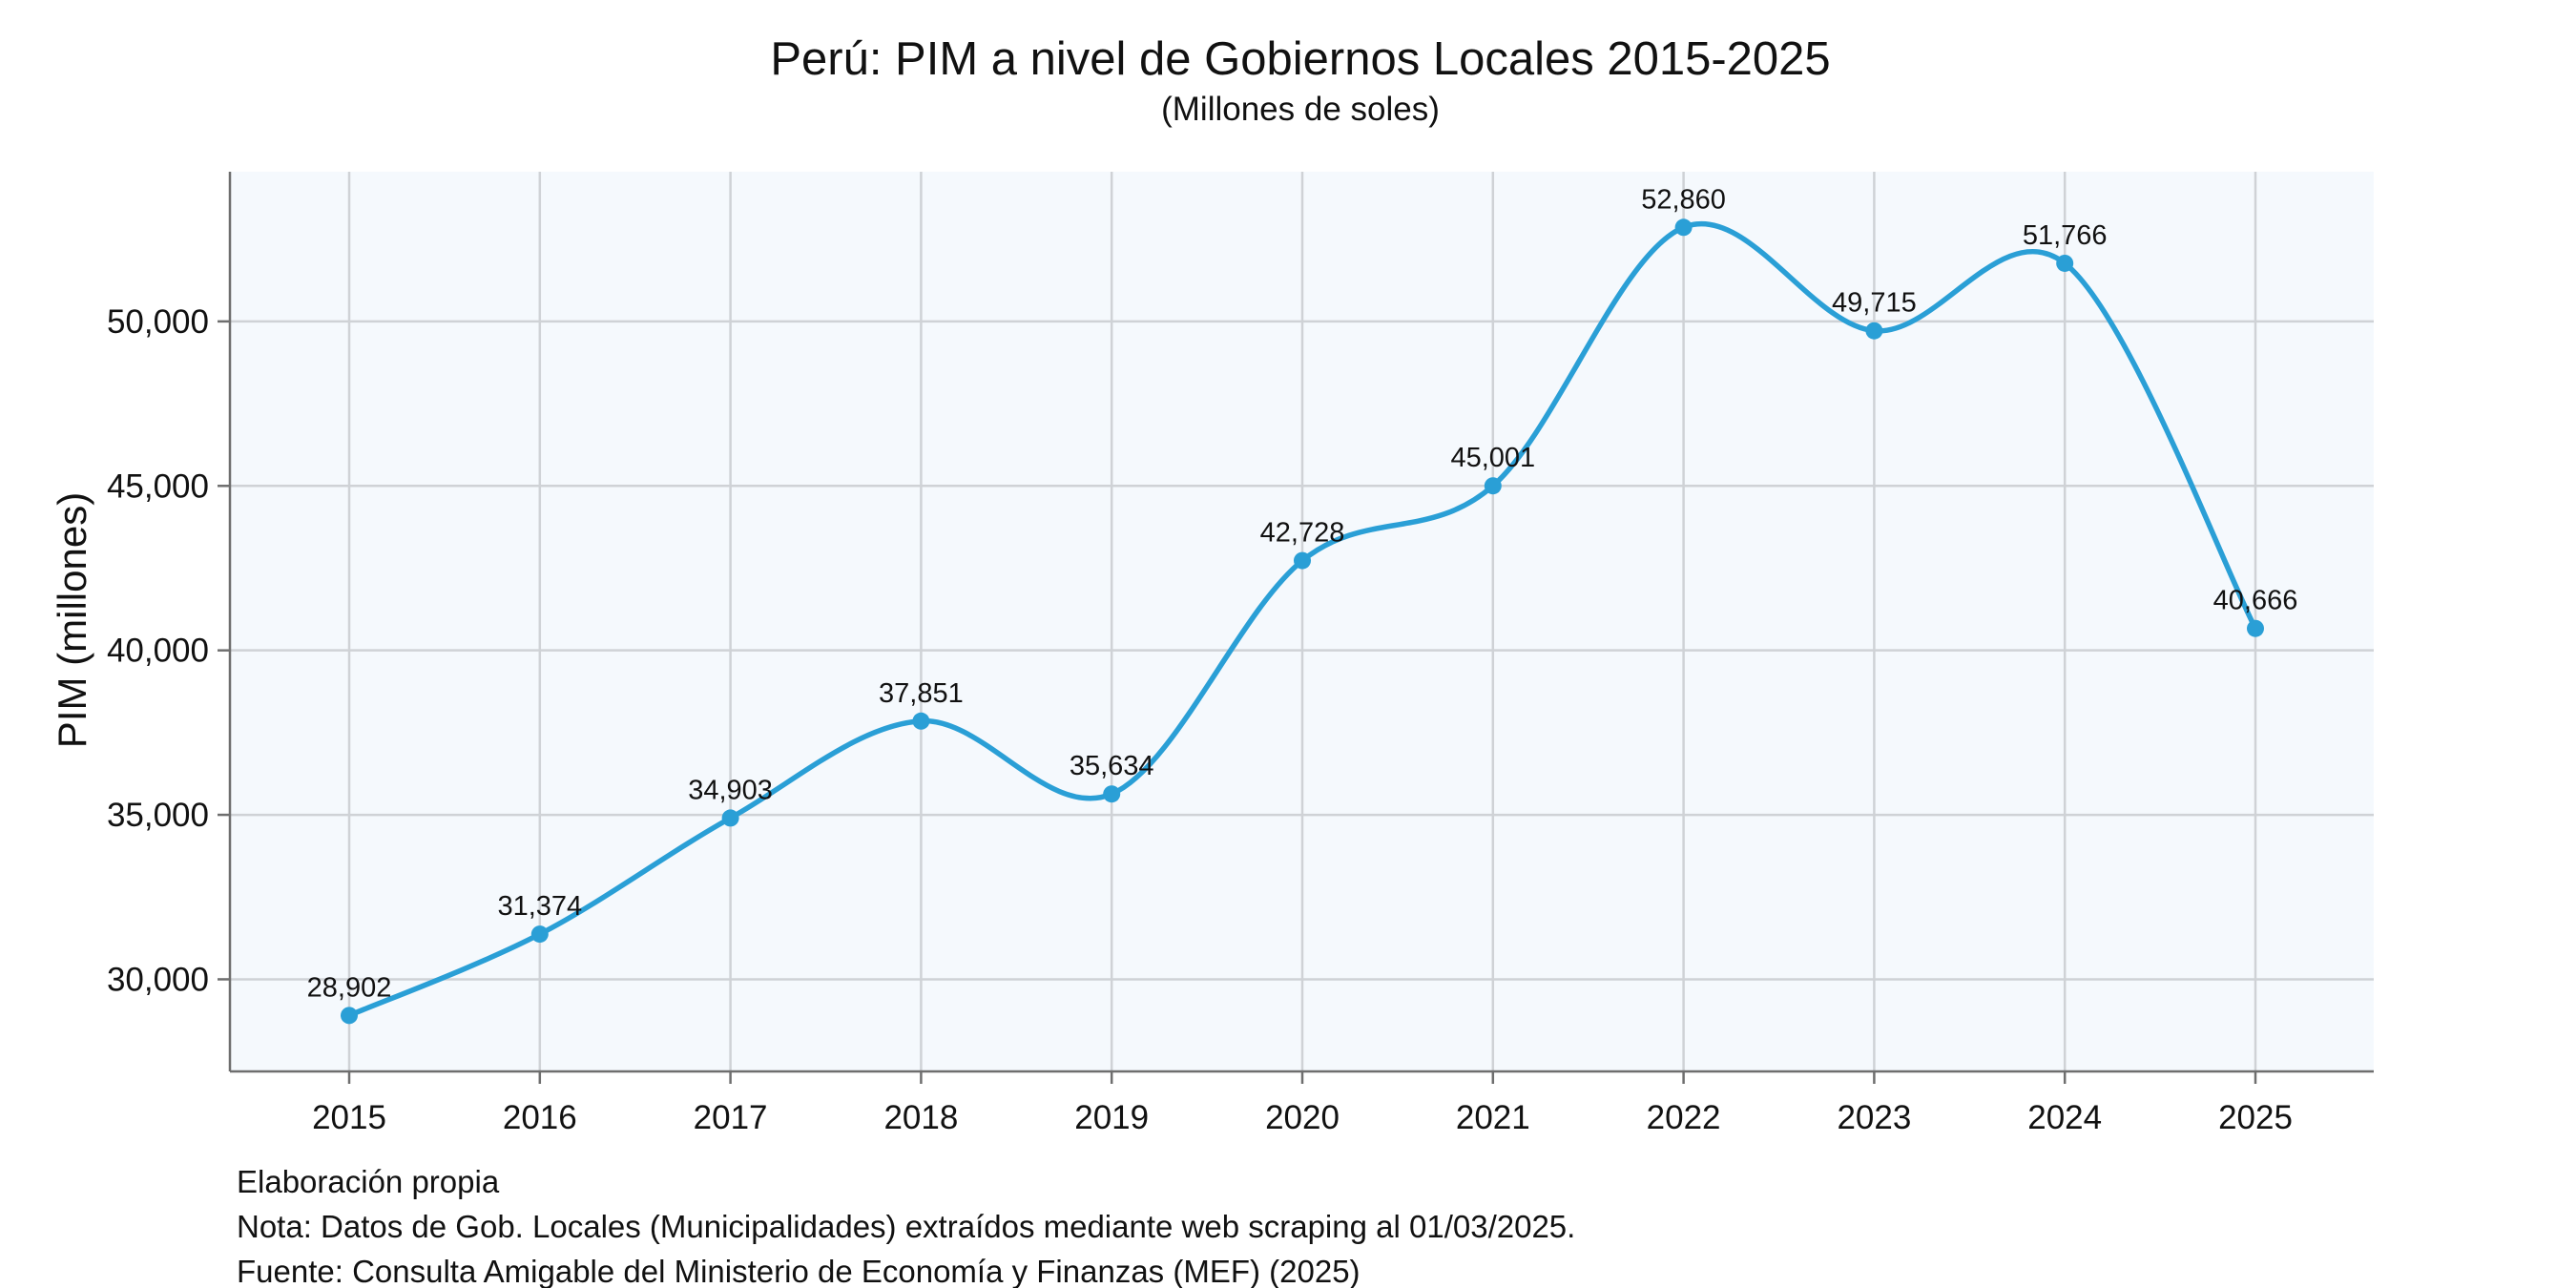 The image size is (2576, 1288). Describe the element at coordinates (1684, 1117) in the screenshot. I see `x-tick-label: 2022` at that location.